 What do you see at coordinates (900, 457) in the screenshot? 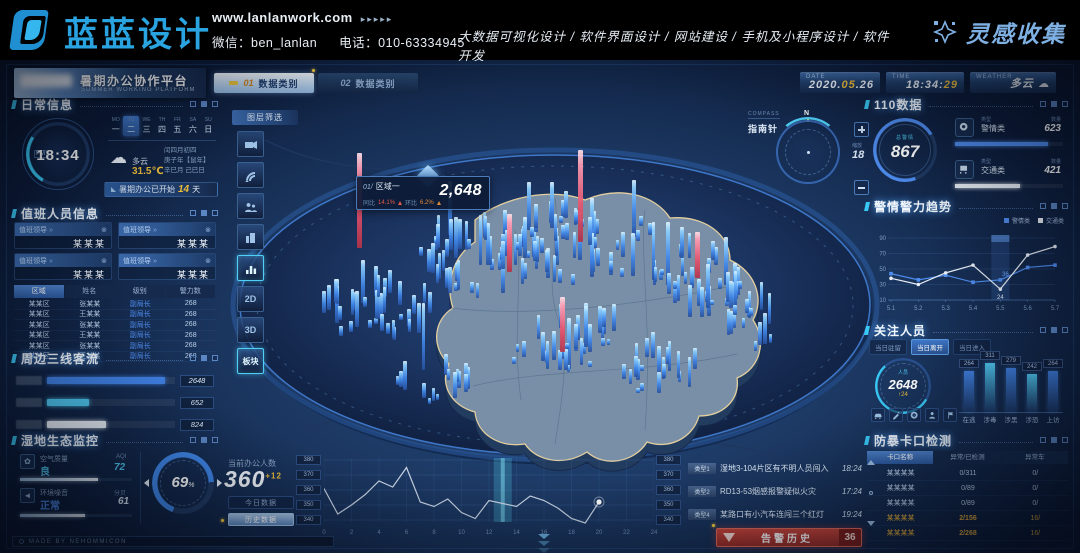
I see `column-header: 卡口名称` at bounding box center [900, 457].